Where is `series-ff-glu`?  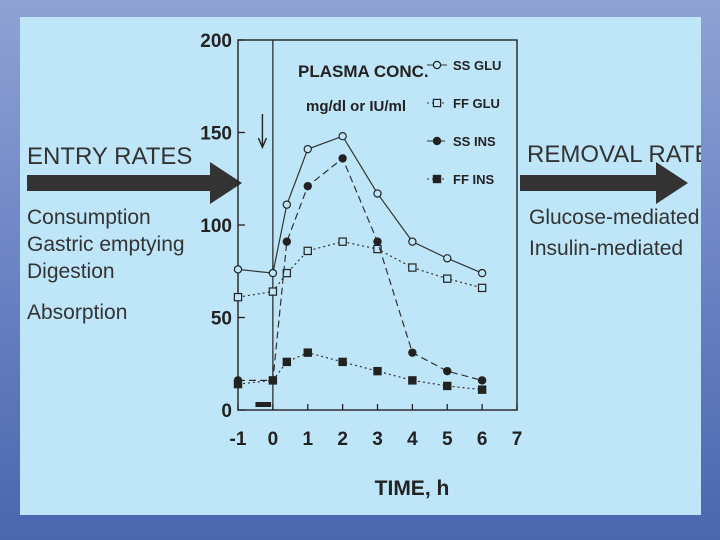 series-ff-glu is located at coordinates (360, 269).